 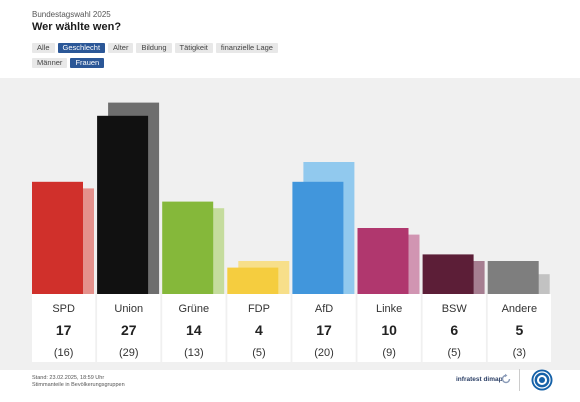 What do you see at coordinates (68, 378) in the screenshot?
I see `timestamp: Stand: 23.02.2025, 18:59 Uhr` at bounding box center [68, 378].